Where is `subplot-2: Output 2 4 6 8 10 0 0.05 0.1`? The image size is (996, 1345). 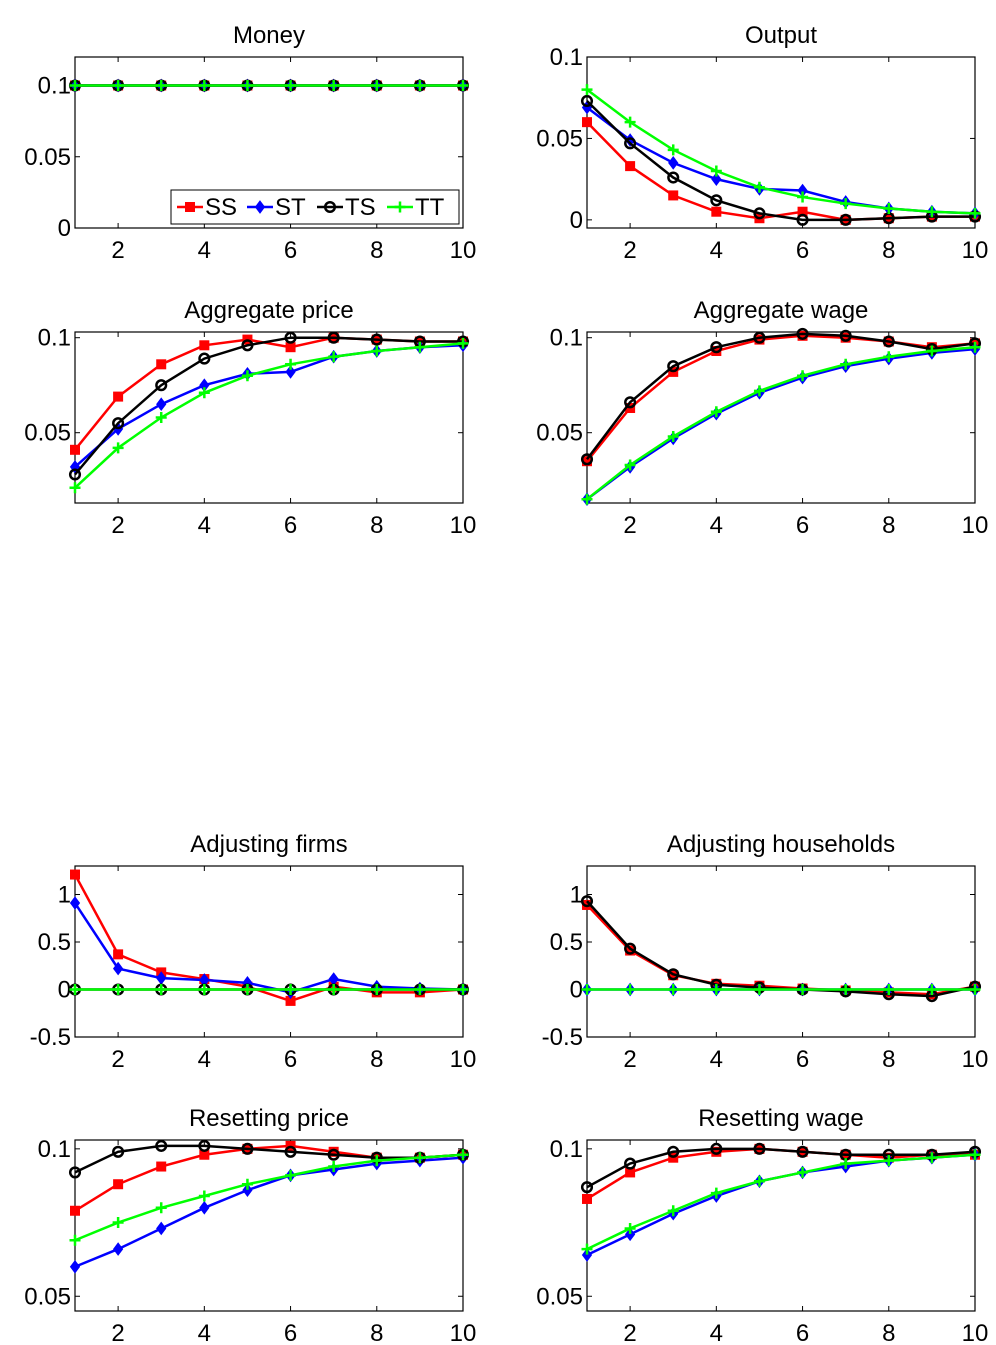
subplot-2: Output 2 4 6 8 10 0 0.05 0.1 is located at coordinates (762, 143).